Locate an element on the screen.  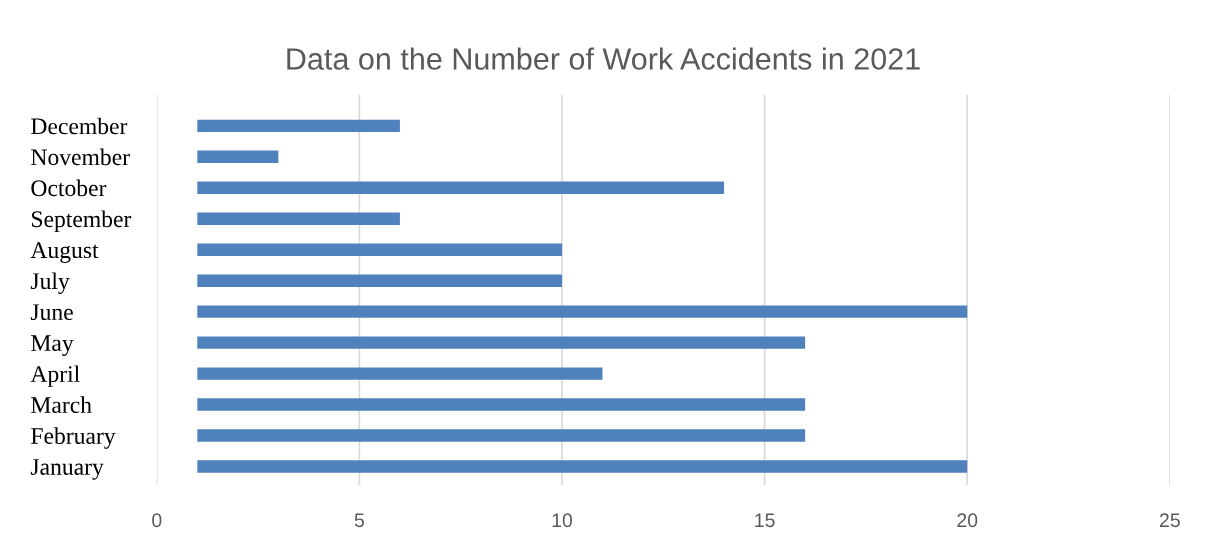
x-tick-label: 25 is located at coordinates (1169, 520).